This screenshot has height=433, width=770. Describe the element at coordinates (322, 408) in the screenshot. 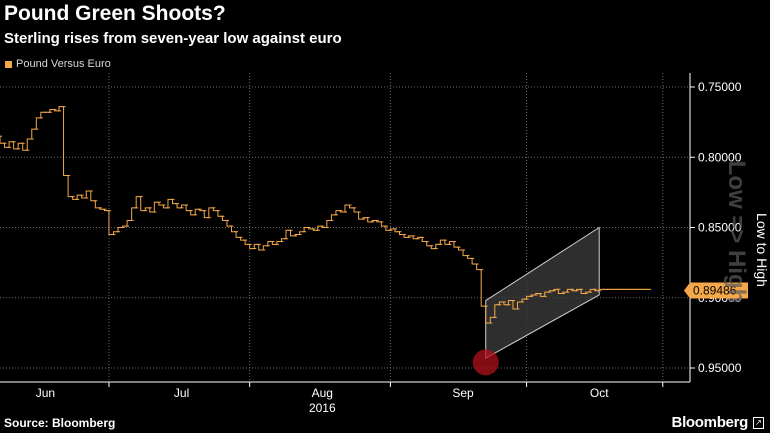

I see `x-axis-title: 2016` at that location.